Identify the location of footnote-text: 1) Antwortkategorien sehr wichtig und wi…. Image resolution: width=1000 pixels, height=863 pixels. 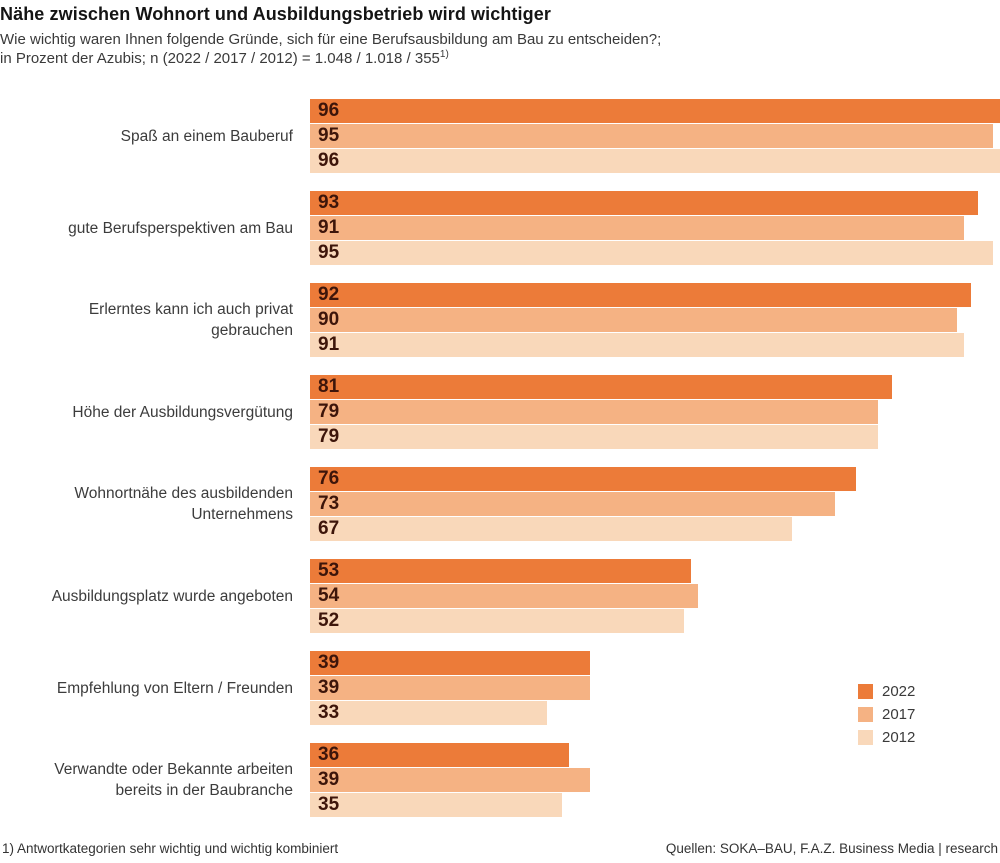
(170, 848).